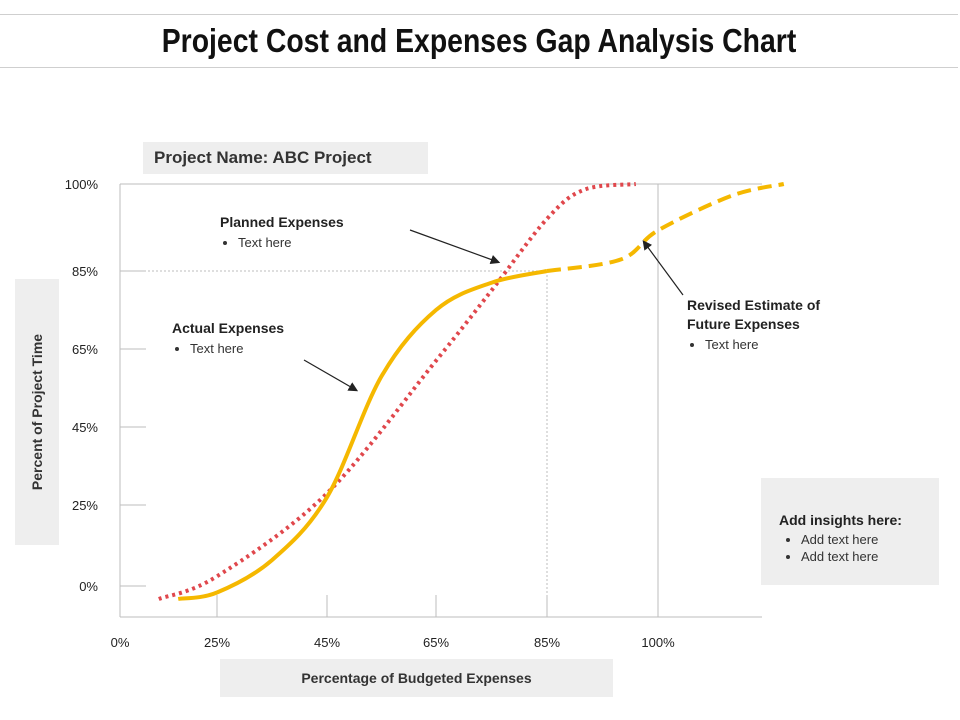 The image size is (960, 720). What do you see at coordinates (282, 232) in the screenshot?
I see `planned-expenses-annotation: Planned Expenses Text here` at bounding box center [282, 232].